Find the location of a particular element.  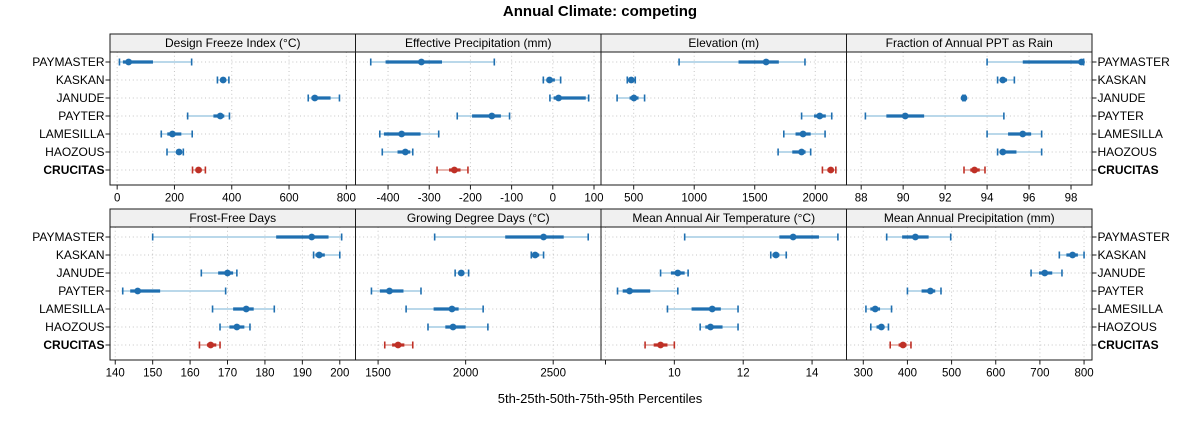

panel-6: 1500 2000 2500 Growing Degree Days (°C) is located at coordinates (478, 294).